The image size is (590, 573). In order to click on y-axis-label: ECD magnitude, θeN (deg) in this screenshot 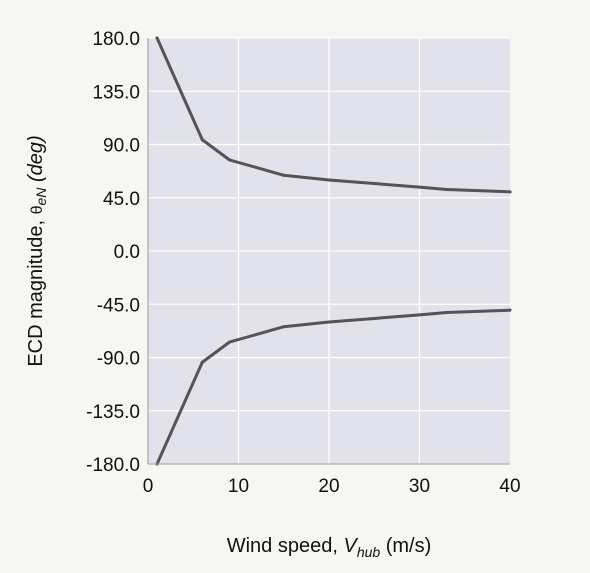, I will do `click(37, 250)`.